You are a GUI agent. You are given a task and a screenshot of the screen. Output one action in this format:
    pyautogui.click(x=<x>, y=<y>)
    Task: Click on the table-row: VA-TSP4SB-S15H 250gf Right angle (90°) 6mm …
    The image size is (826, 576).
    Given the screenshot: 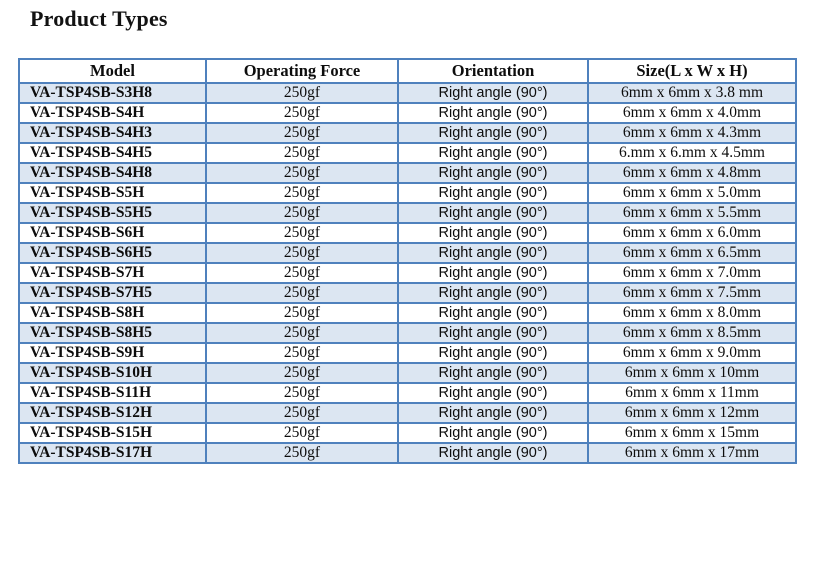 What is the action you would take?
    pyautogui.click(x=407, y=433)
    